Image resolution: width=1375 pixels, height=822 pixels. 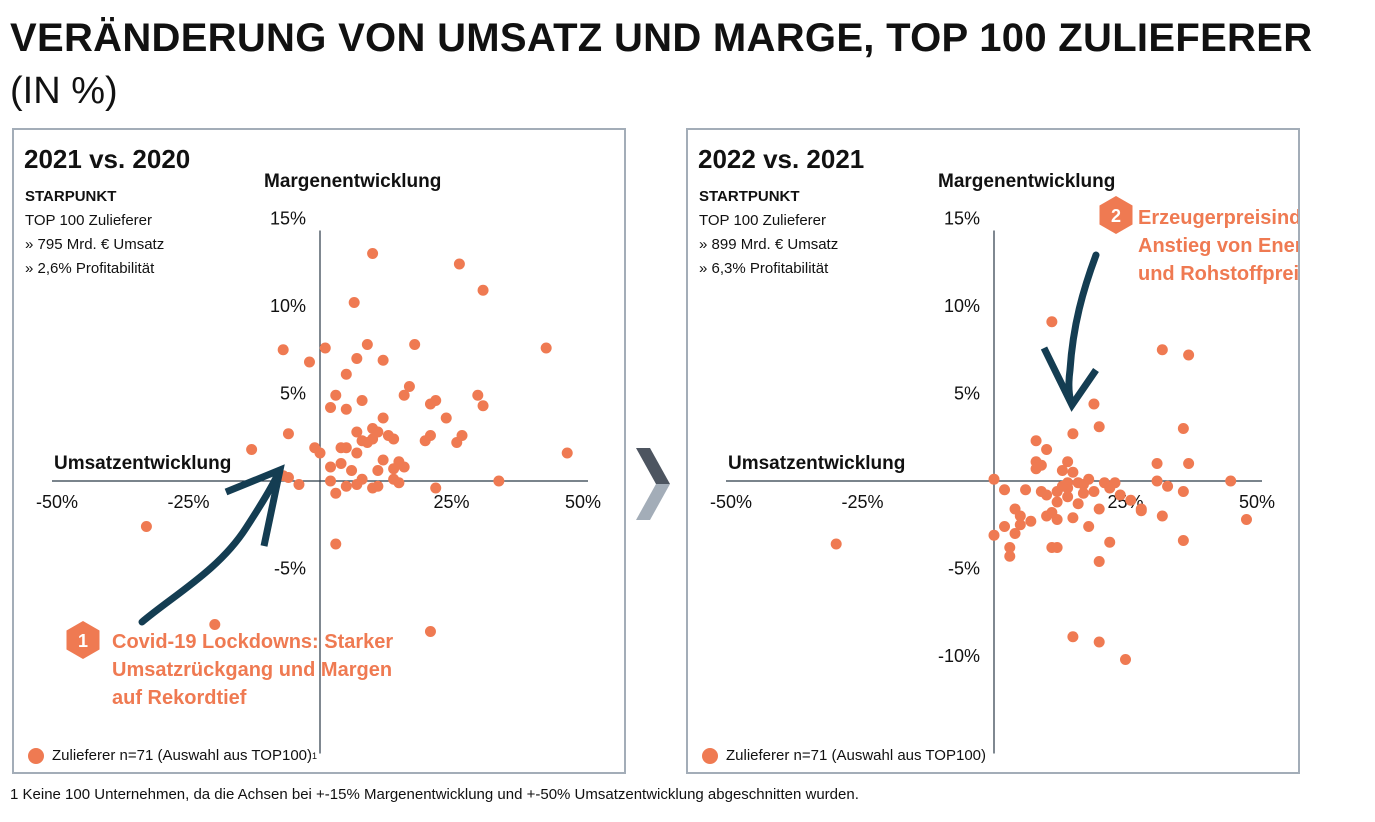 What do you see at coordinates (769, 244) in the screenshot?
I see `start-line-2: » 899 Mrd. € Umsatz` at bounding box center [769, 244].